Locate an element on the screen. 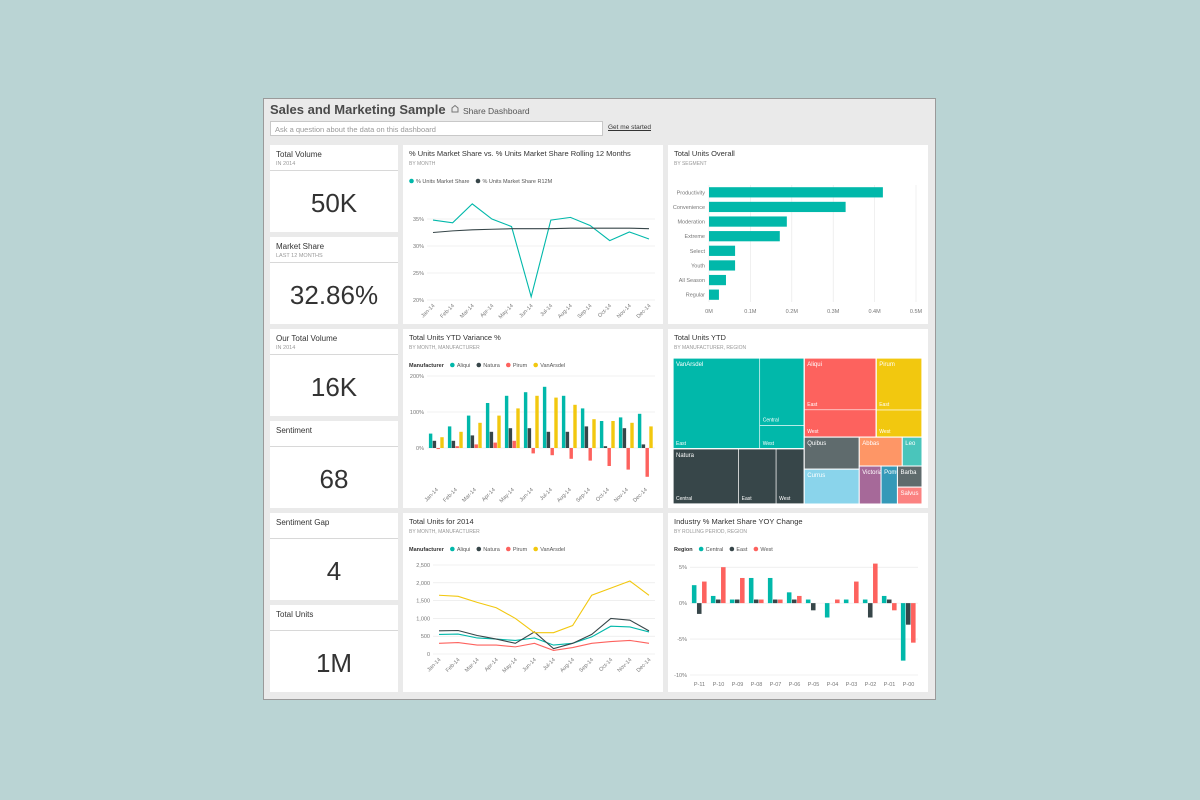 The image size is (1200, 800). x-tick-label: P-02 is located at coordinates (871, 685).